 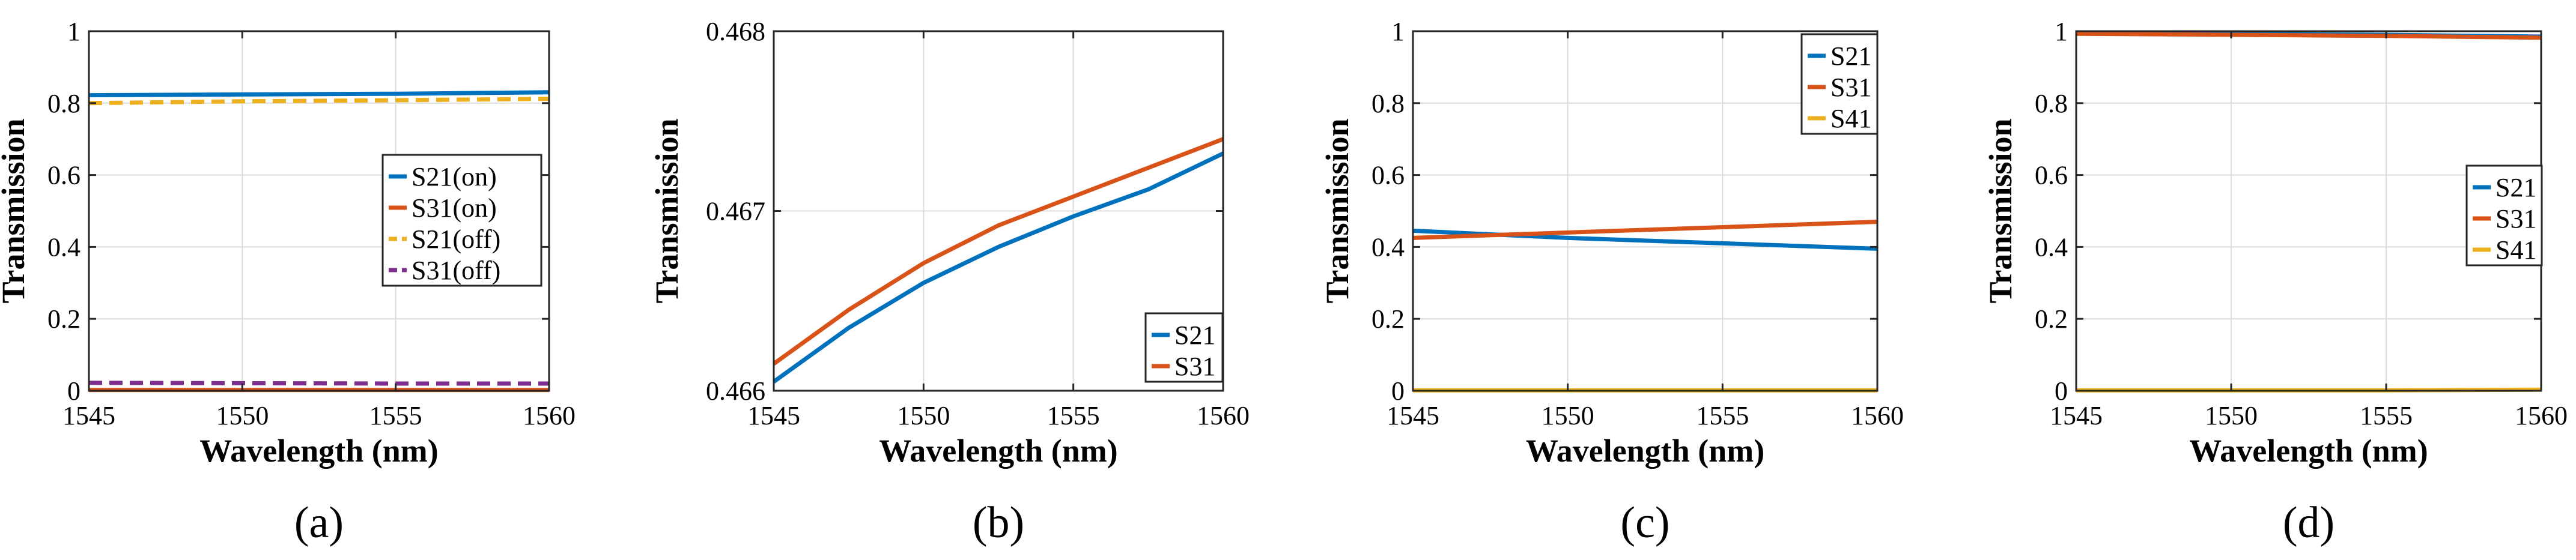 What do you see at coordinates (318, 383) in the screenshot?
I see `series-line-s31-off` at bounding box center [318, 383].